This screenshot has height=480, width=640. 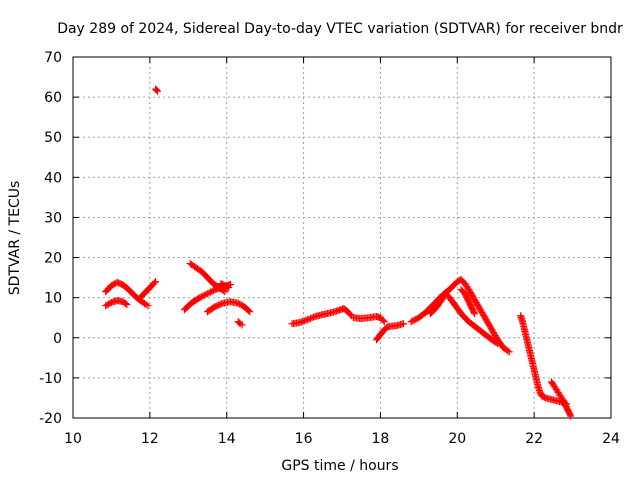 What do you see at coordinates (339, 466) in the screenshot?
I see `x-axis-label: GPS time / hours` at bounding box center [339, 466].